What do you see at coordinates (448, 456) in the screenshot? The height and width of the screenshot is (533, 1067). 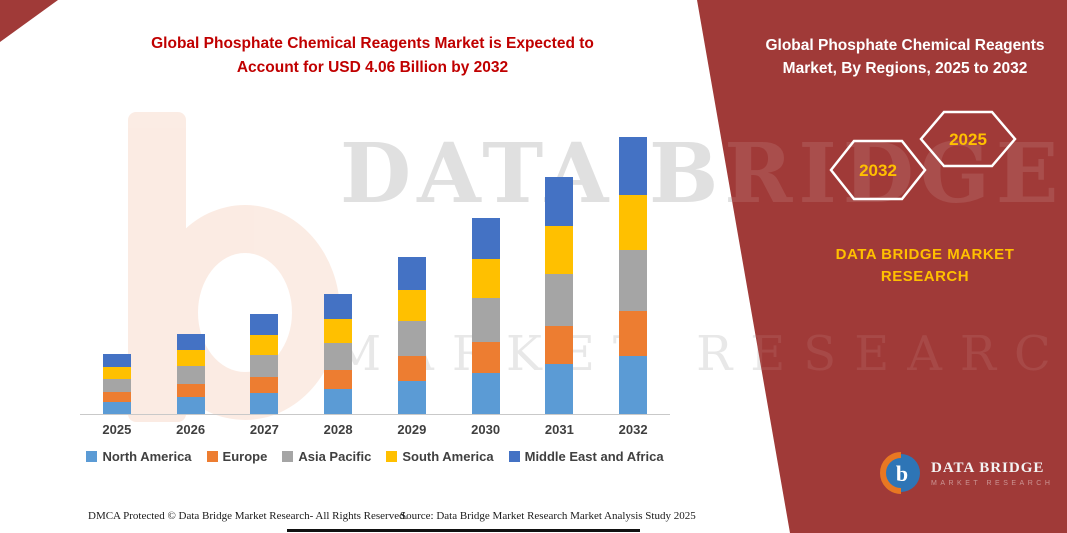 I see `legend-label: South America` at bounding box center [448, 456].